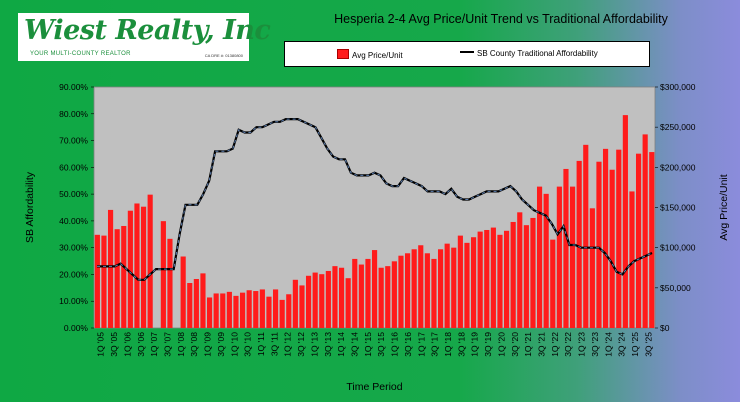  I want to click on y-right-tick-label: $300,000, so click(678, 87).